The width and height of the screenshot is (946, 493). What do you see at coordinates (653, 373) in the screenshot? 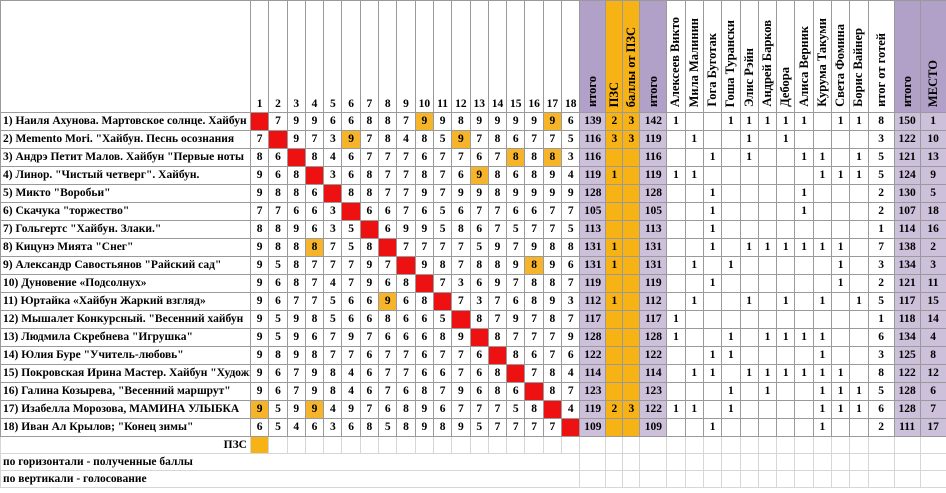
I see `total2-cell: 114` at bounding box center [653, 373].